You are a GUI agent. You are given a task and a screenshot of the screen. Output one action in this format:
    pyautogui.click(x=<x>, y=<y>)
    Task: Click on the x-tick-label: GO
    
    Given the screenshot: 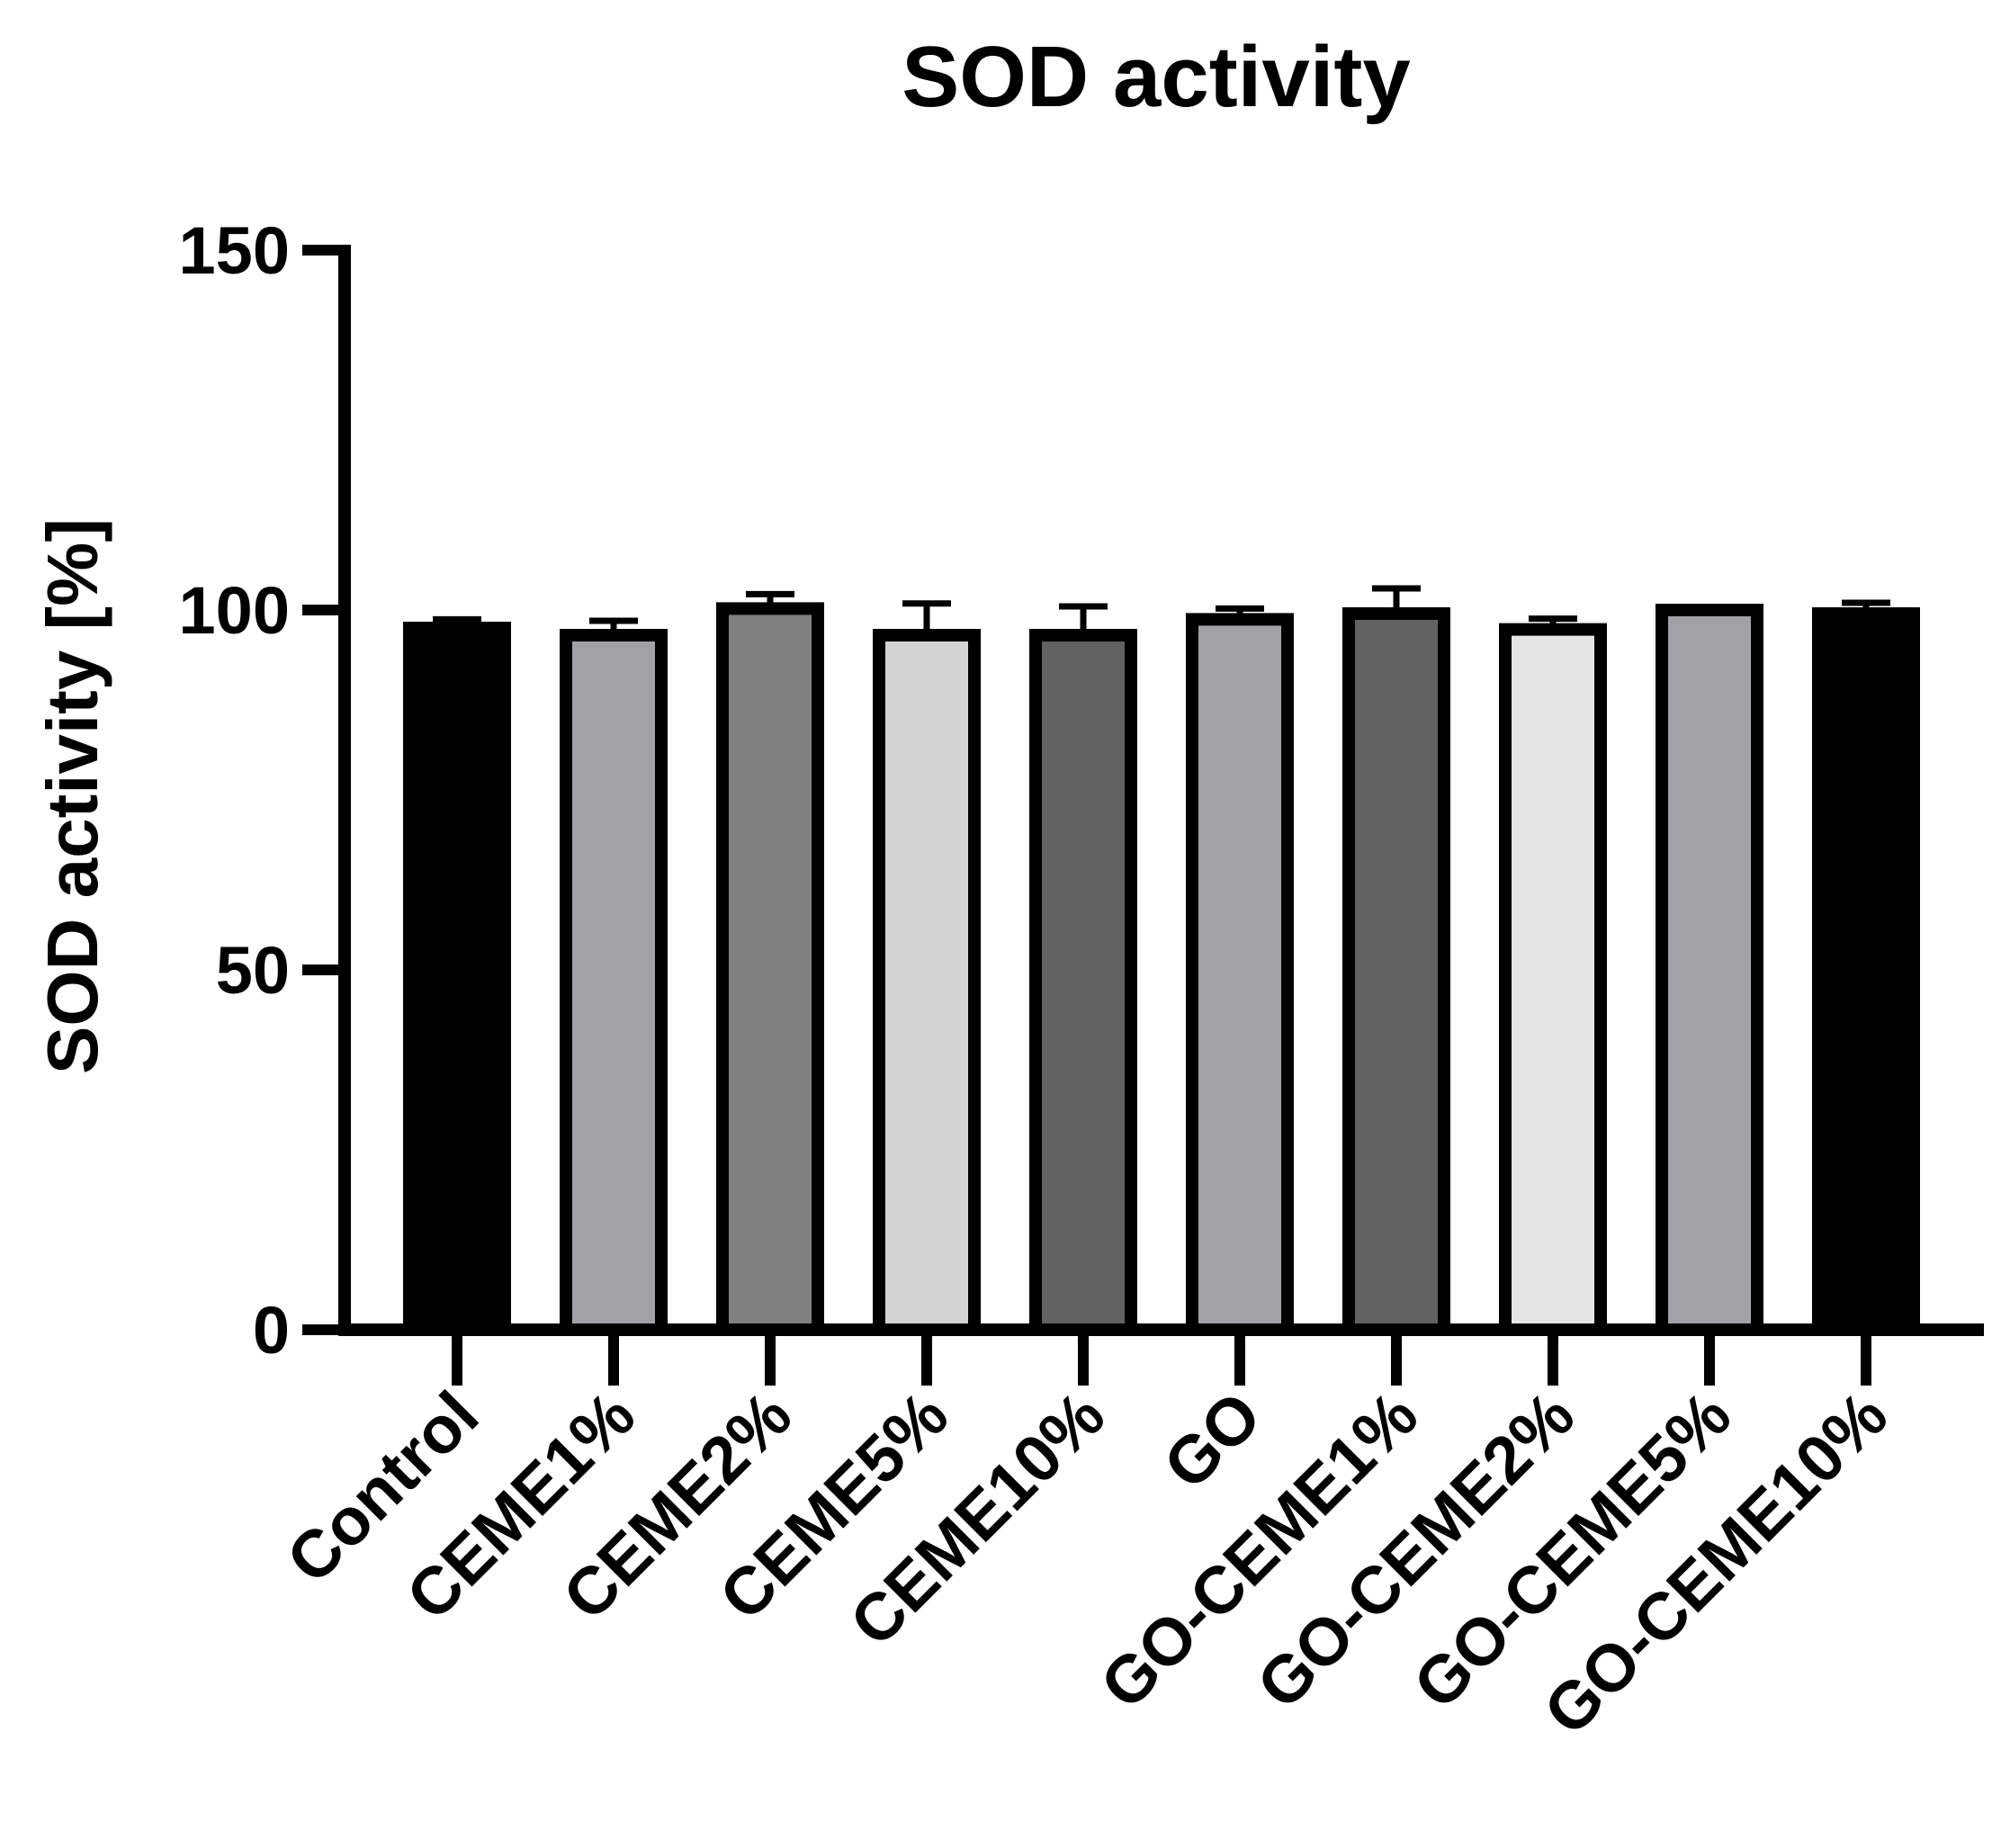 What is the action you would take?
    pyautogui.click(x=1212, y=1440)
    